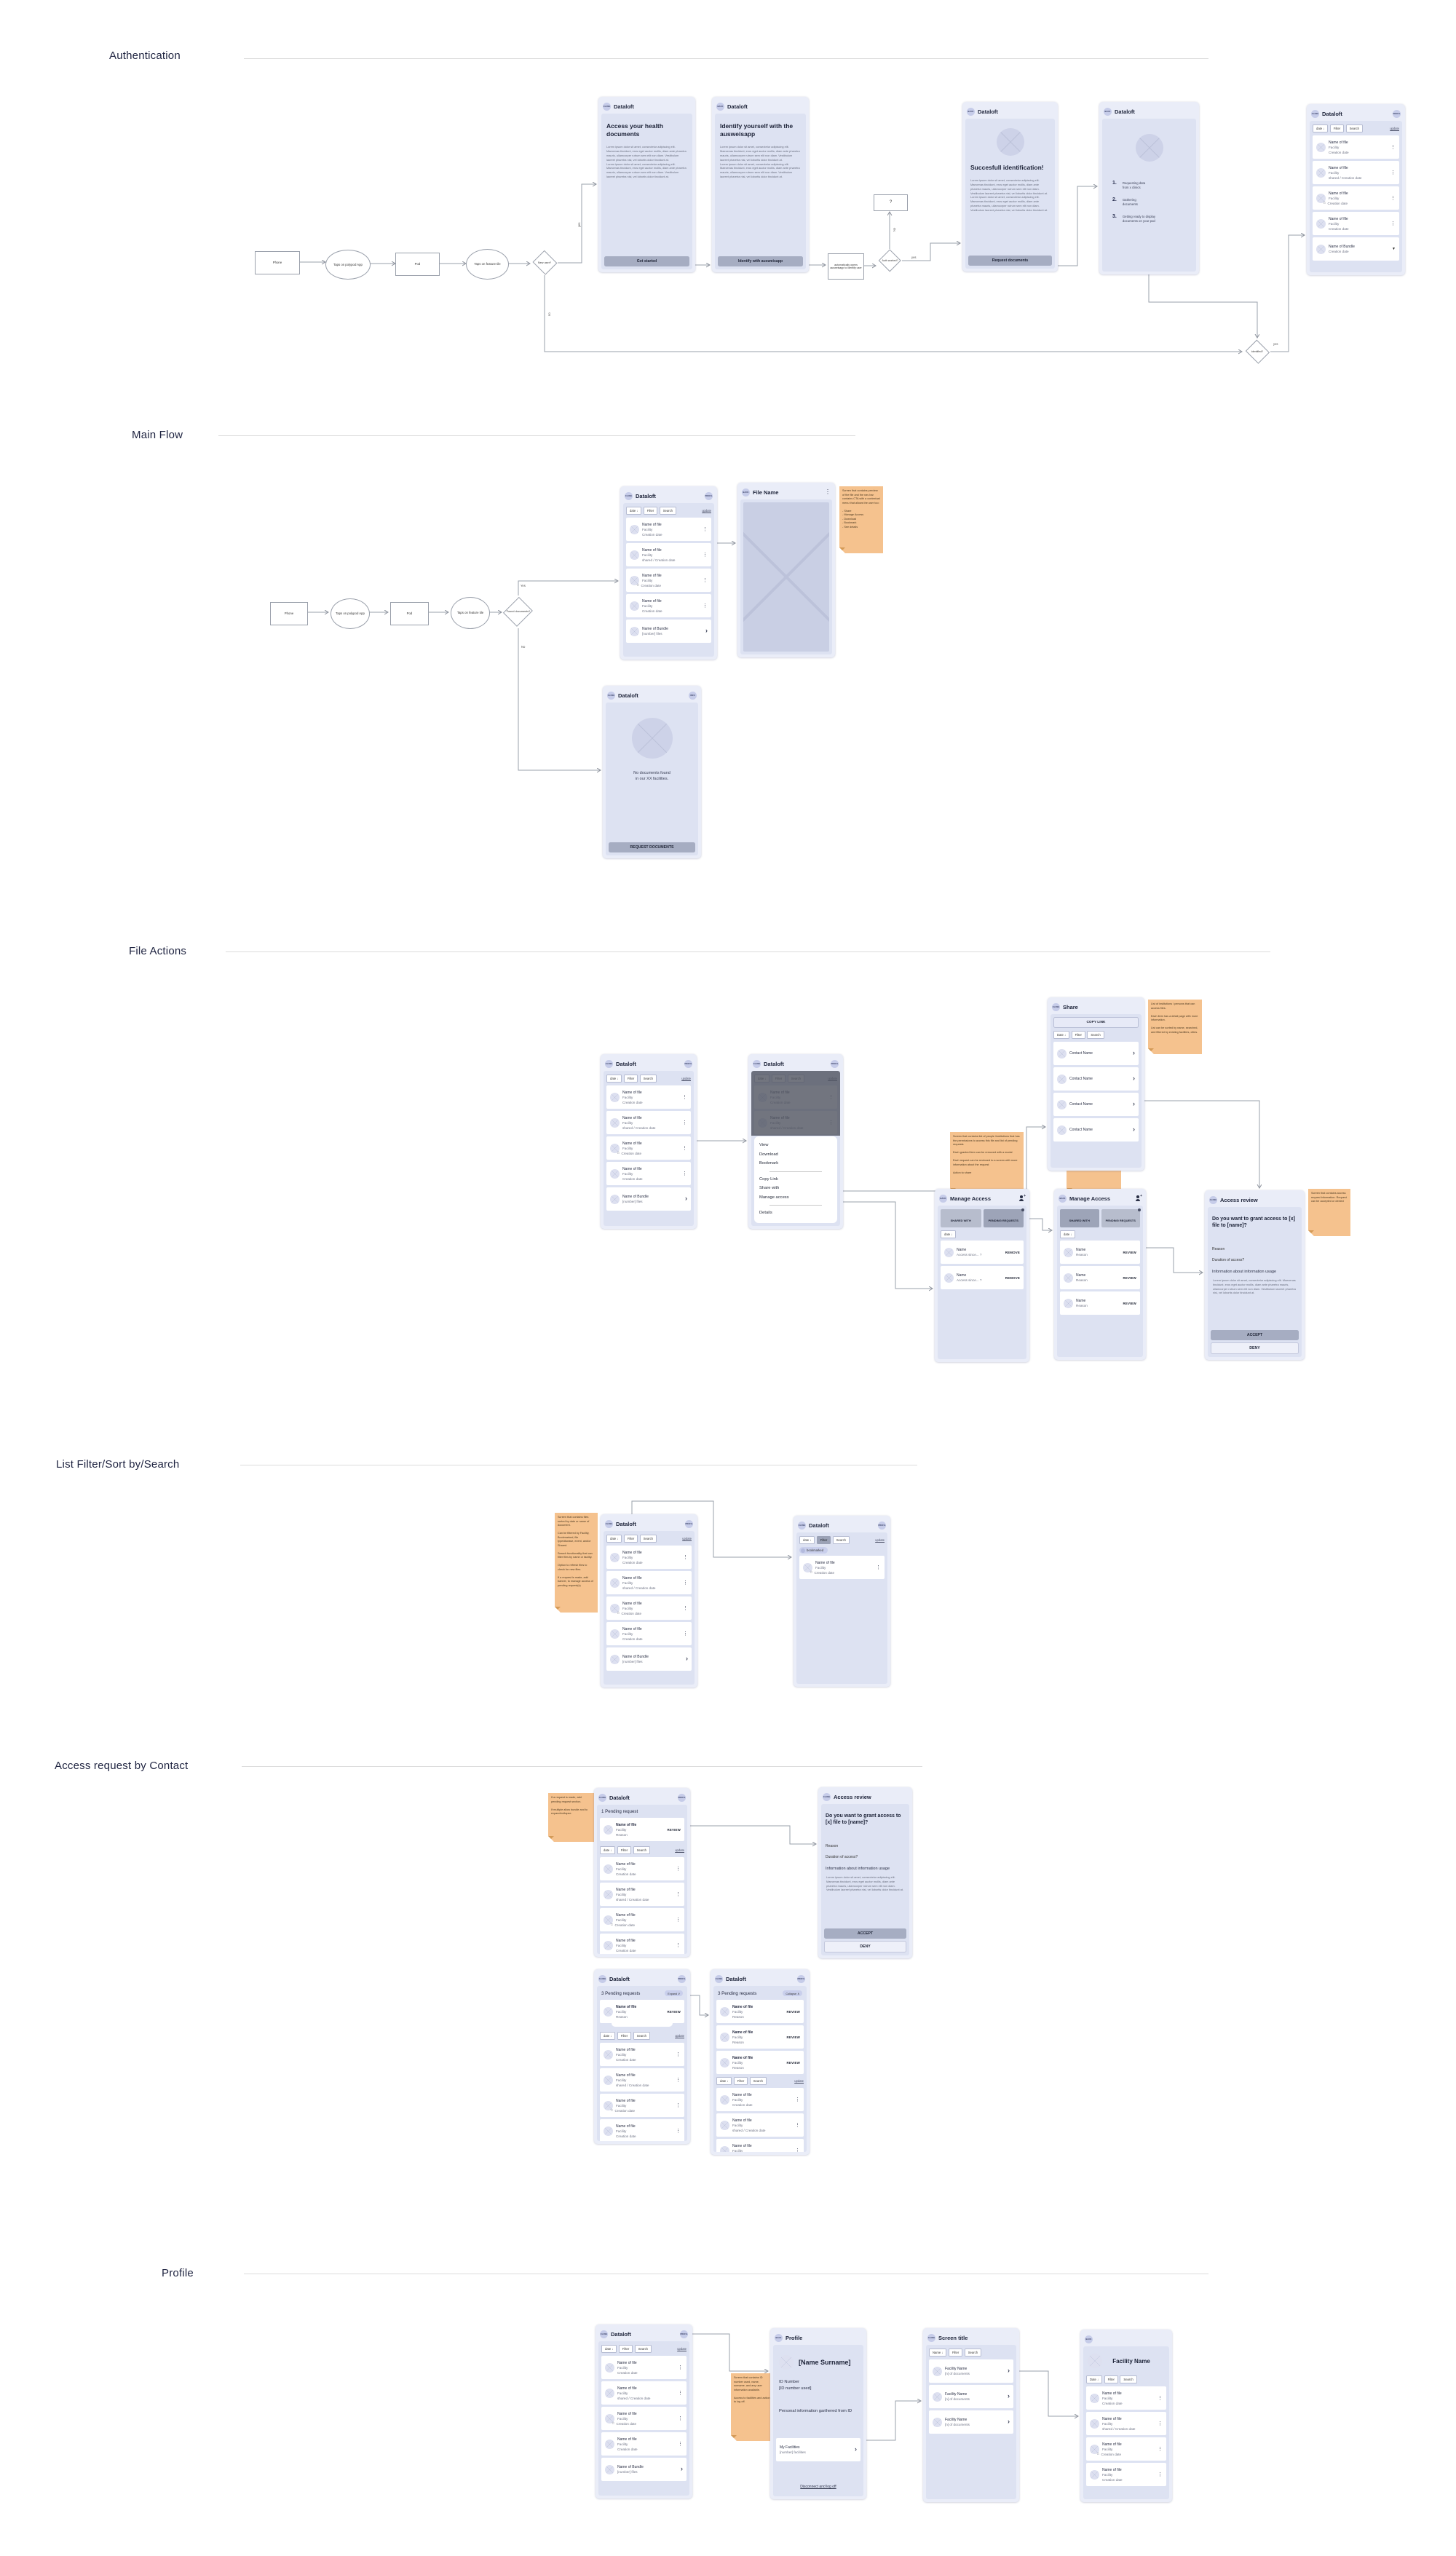 This screenshot has width=1456, height=2556. I want to click on accept-button: ACCEPT, so click(865, 1933).